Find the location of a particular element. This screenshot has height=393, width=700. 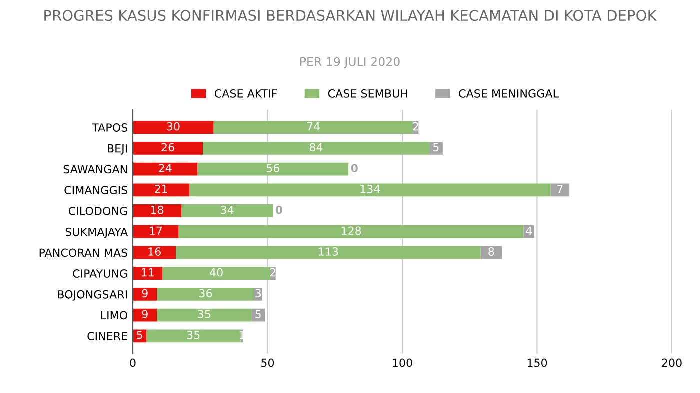

x-tick-label: 200 is located at coordinates (672, 363).